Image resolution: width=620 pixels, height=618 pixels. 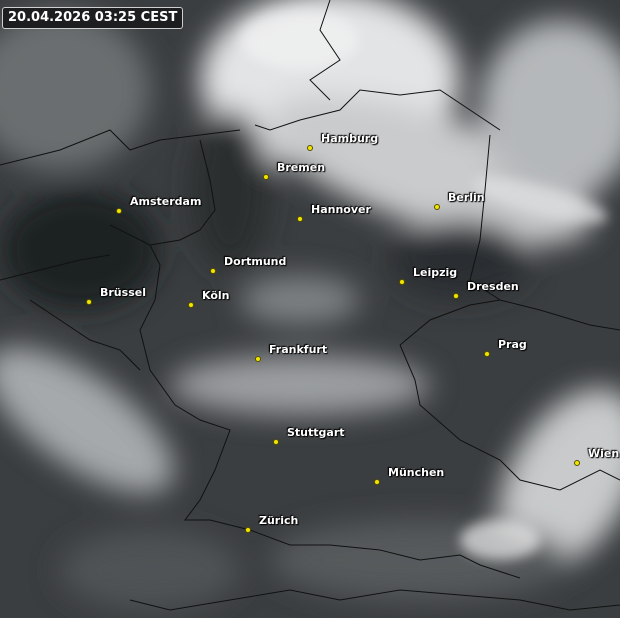 I want to click on city-label: München, so click(x=416, y=472).